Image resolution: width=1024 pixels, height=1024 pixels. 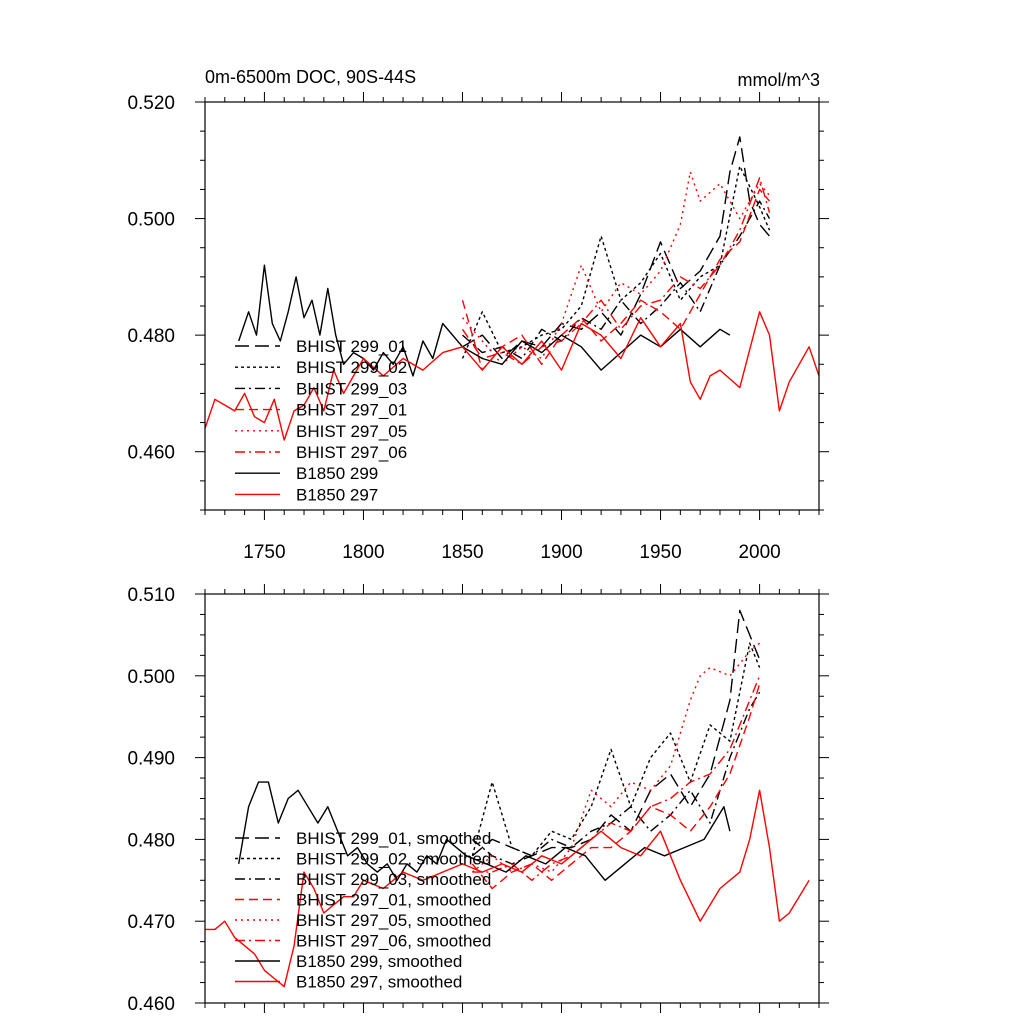 What do you see at coordinates (363, 552) in the screenshot?
I see `x-tick-label: 1800` at bounding box center [363, 552].